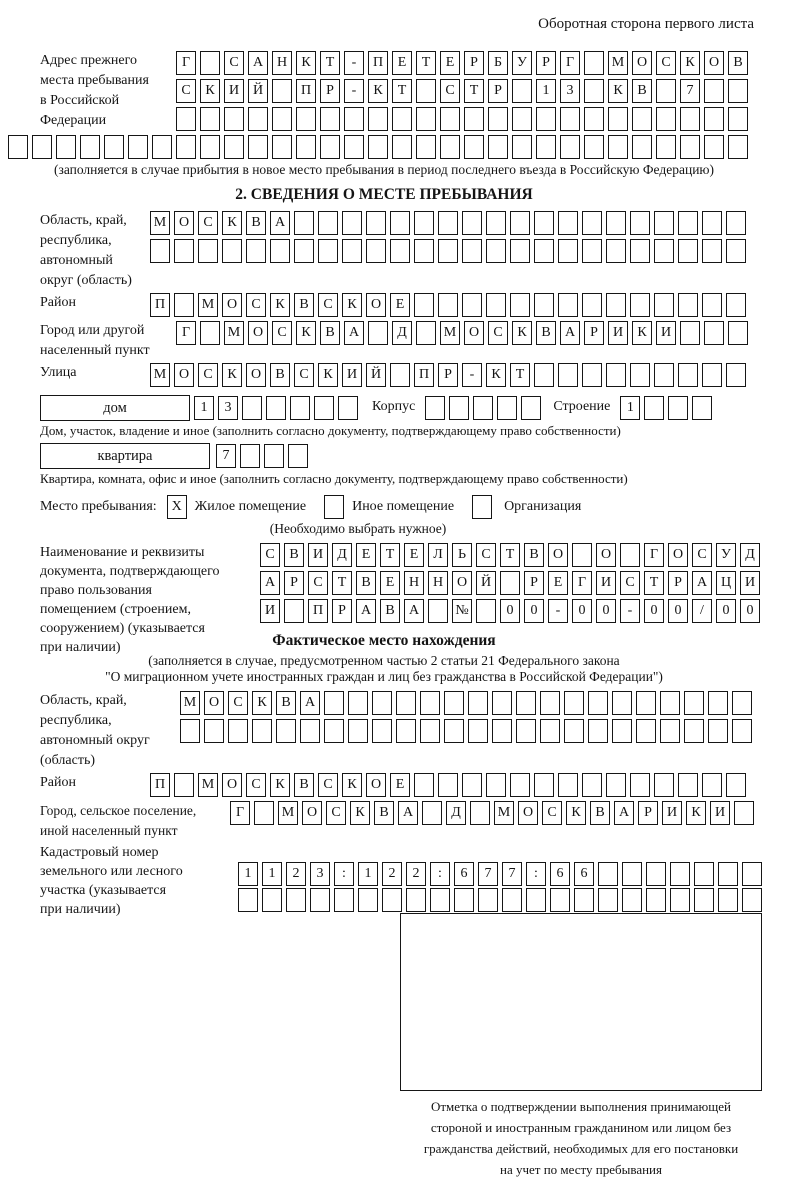 This screenshot has width=800, height=1180. What do you see at coordinates (176, 507) in the screenshot?
I see `checkbox-residential: X` at bounding box center [176, 507].